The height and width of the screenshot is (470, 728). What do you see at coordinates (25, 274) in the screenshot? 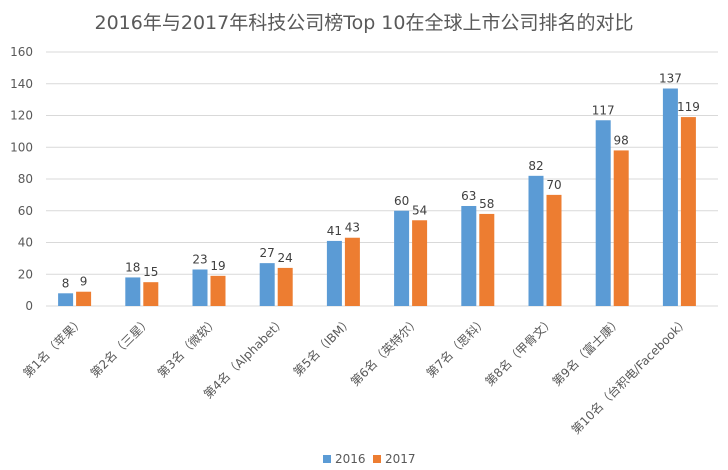
I see `y-tick-label: 20` at bounding box center [25, 274].